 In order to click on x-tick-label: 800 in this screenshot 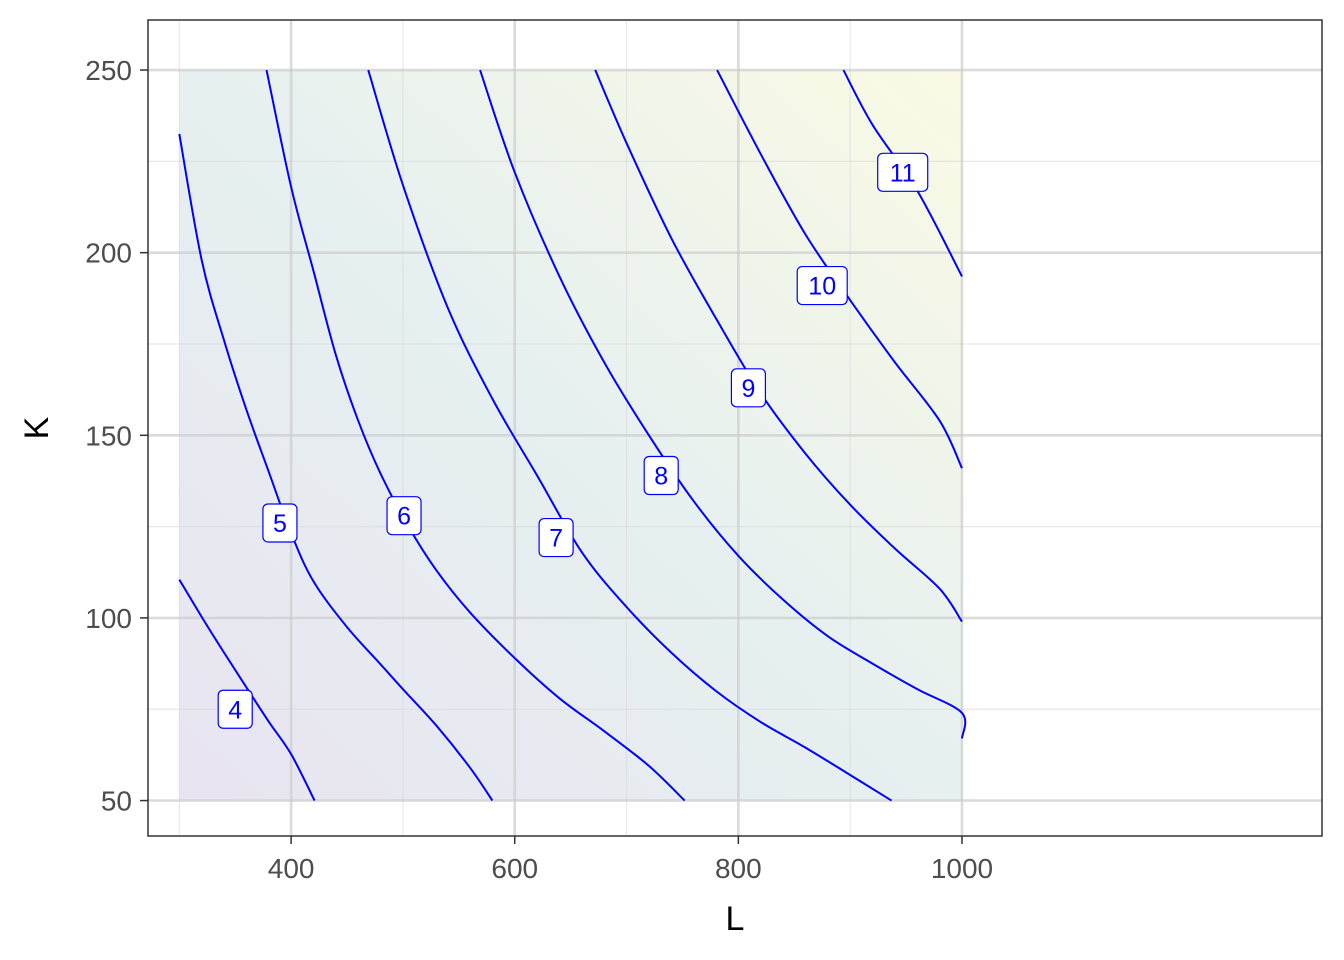, I will do `click(738, 868)`.